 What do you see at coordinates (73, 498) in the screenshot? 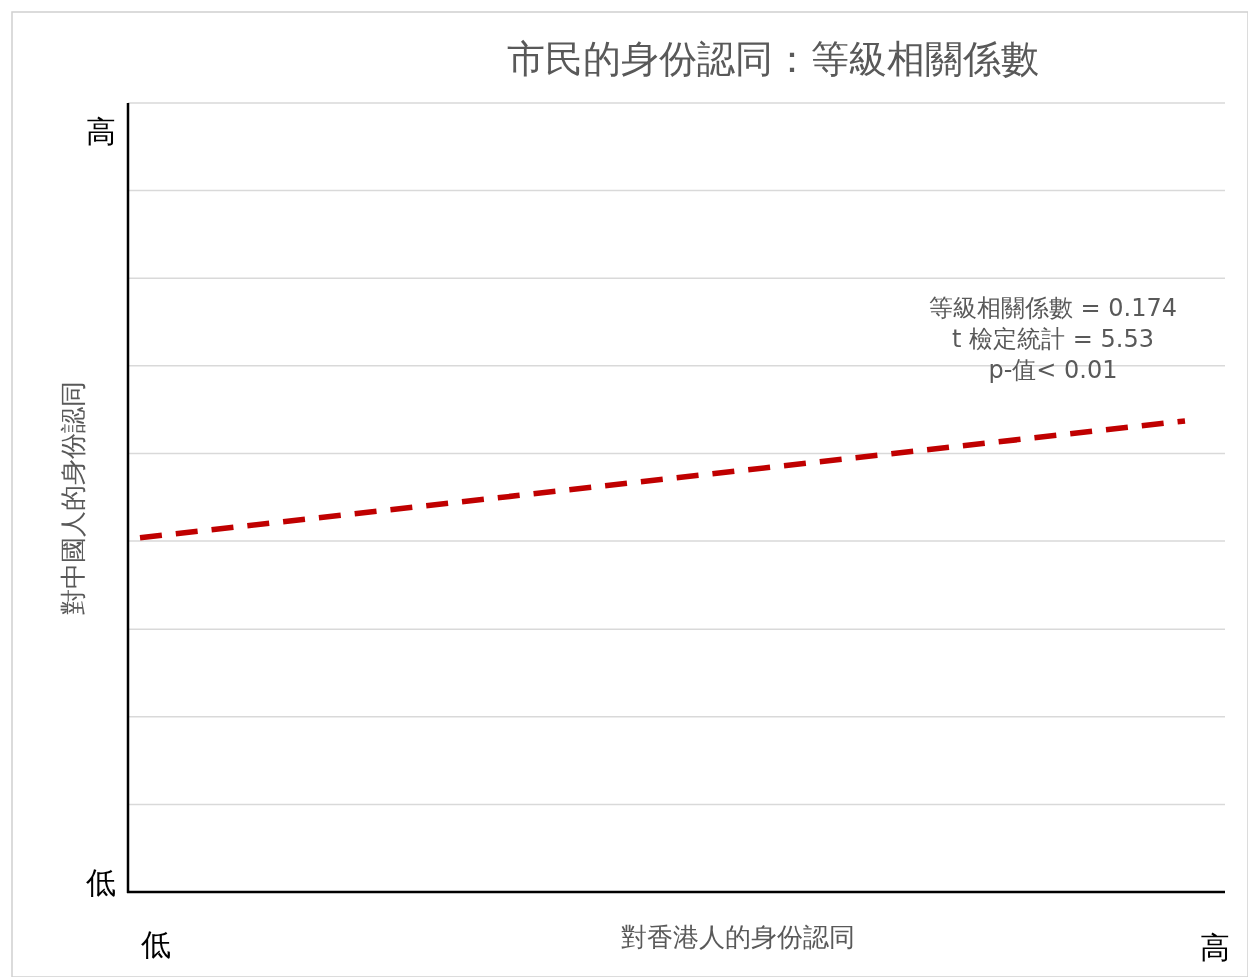
I see `y-axis-title: 對中國人的身份認同` at bounding box center [73, 498].